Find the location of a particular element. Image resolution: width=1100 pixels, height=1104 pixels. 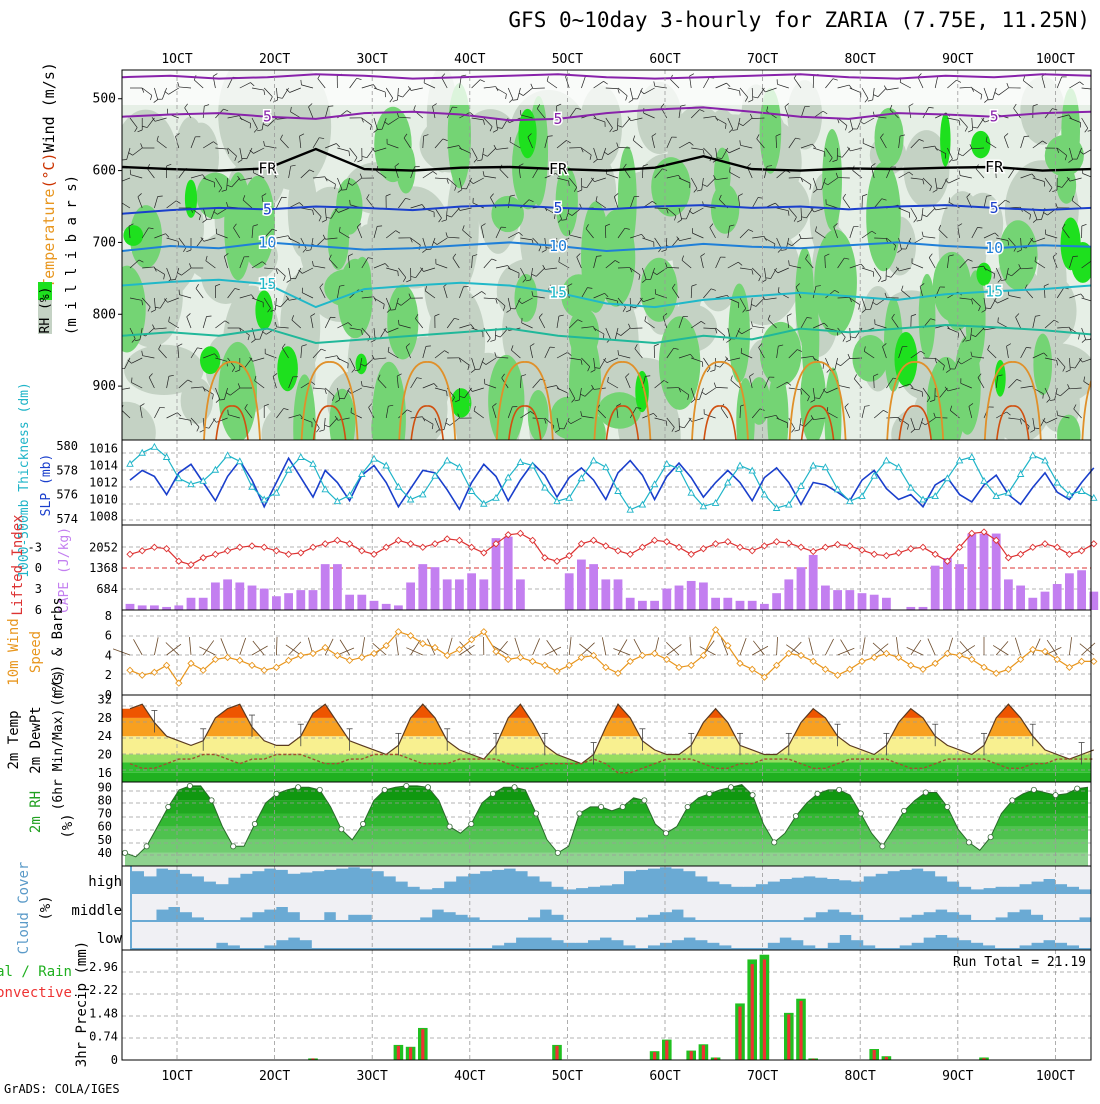

temperature-fill is located at coordinates (606, 738).